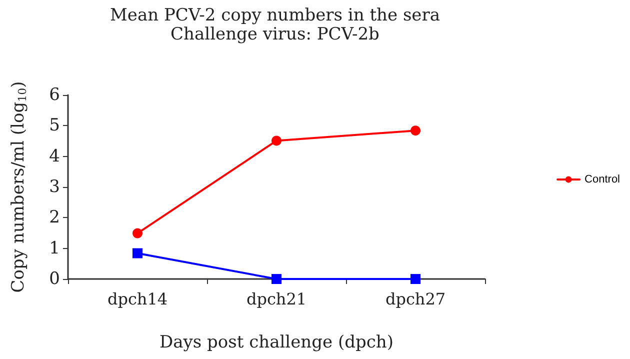 This screenshot has width=630, height=359. I want to click on y-tick-label: 1, so click(54, 248).